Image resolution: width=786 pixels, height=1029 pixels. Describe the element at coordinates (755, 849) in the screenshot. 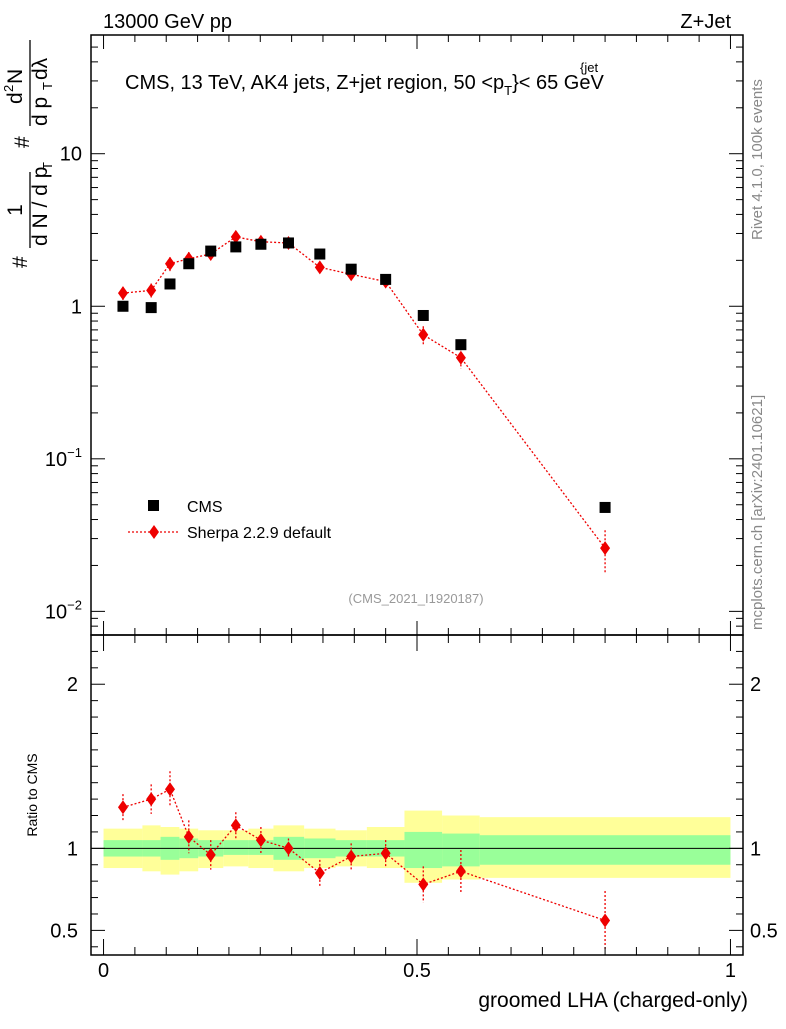

I see `ratio-y-tick-label-right: 1` at that location.